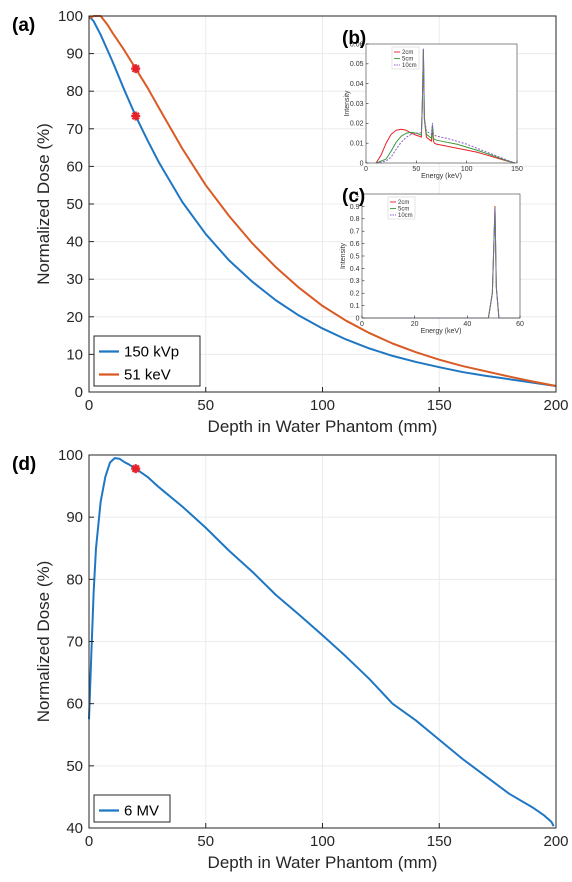  I want to click on y-tick-label: 0.04, so click(357, 84).